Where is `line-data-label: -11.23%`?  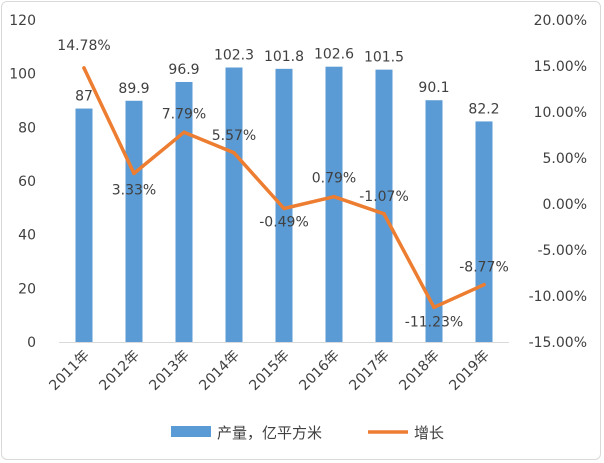 line-data-label: -11.23% is located at coordinates (434, 322).